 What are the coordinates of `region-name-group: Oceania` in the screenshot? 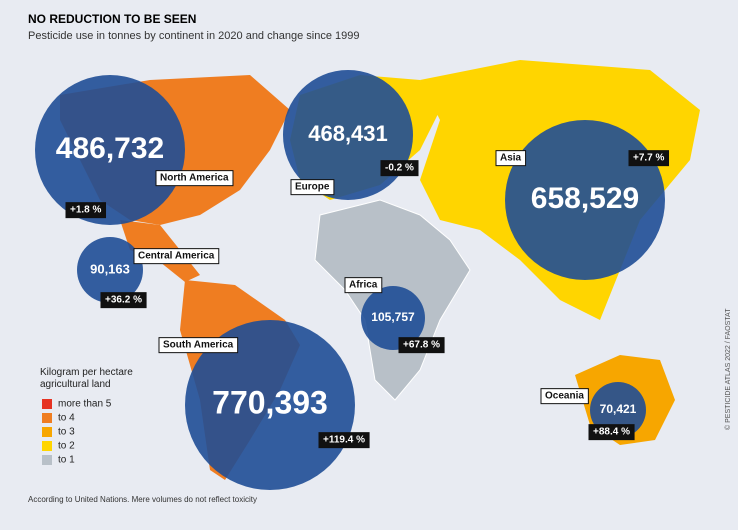 It's located at (564, 396).